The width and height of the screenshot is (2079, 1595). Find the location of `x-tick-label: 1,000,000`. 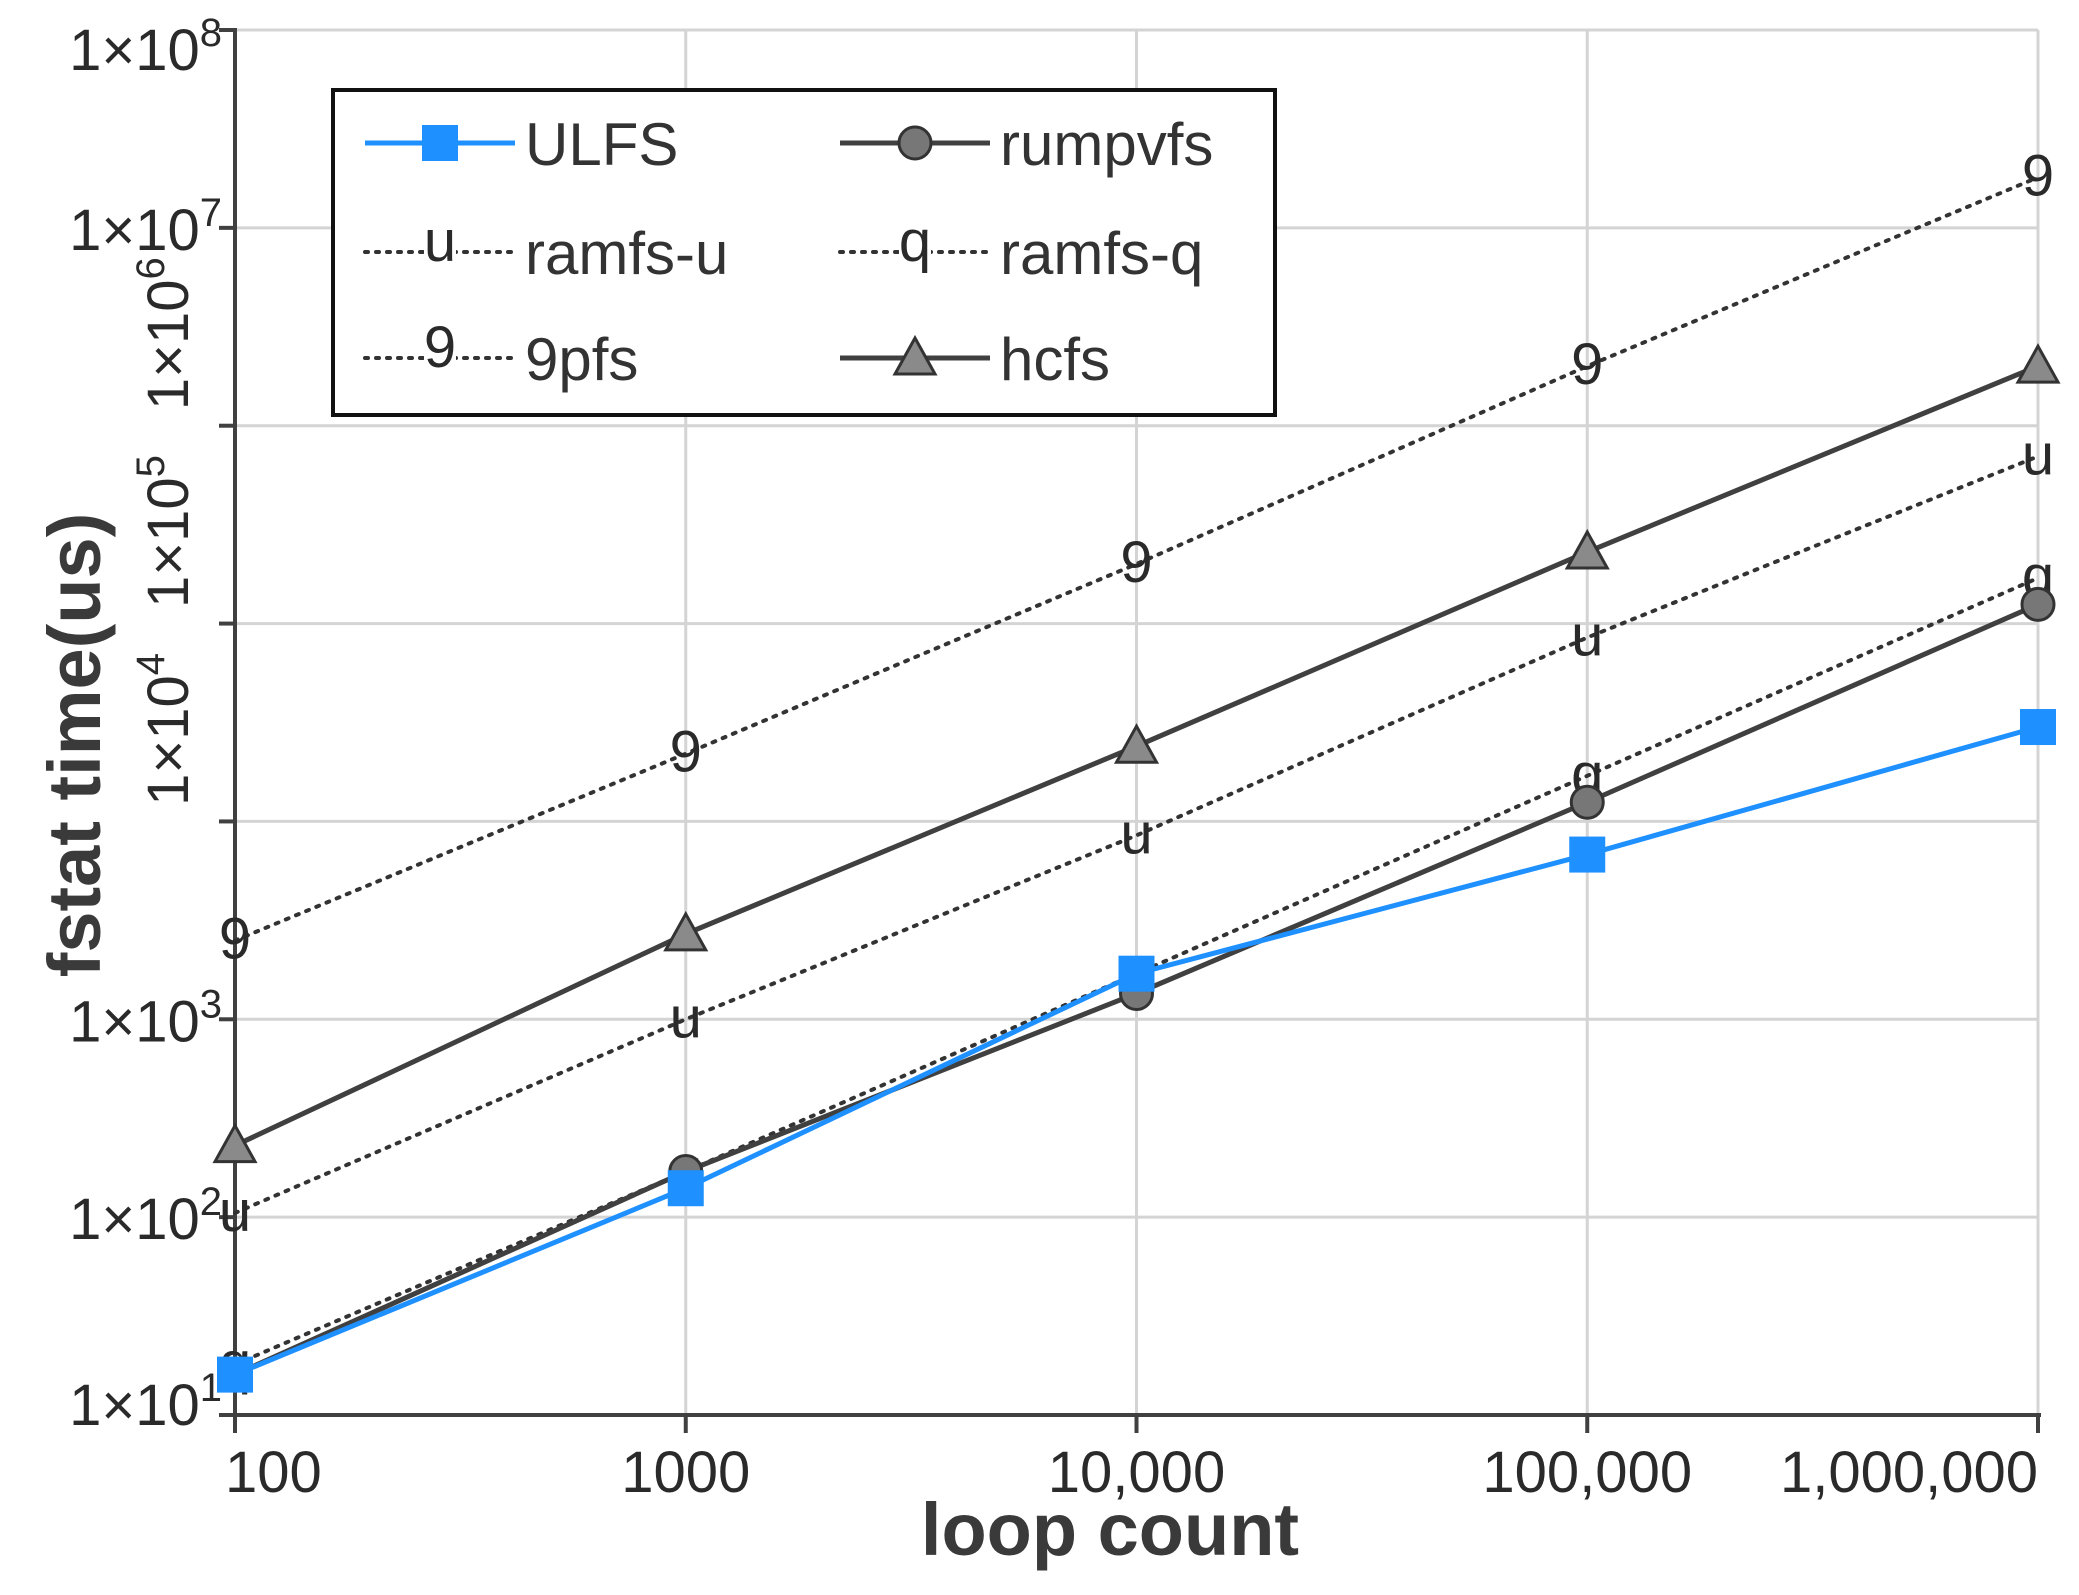

x-tick-label: 1,000,000 is located at coordinates (1909, 1472).